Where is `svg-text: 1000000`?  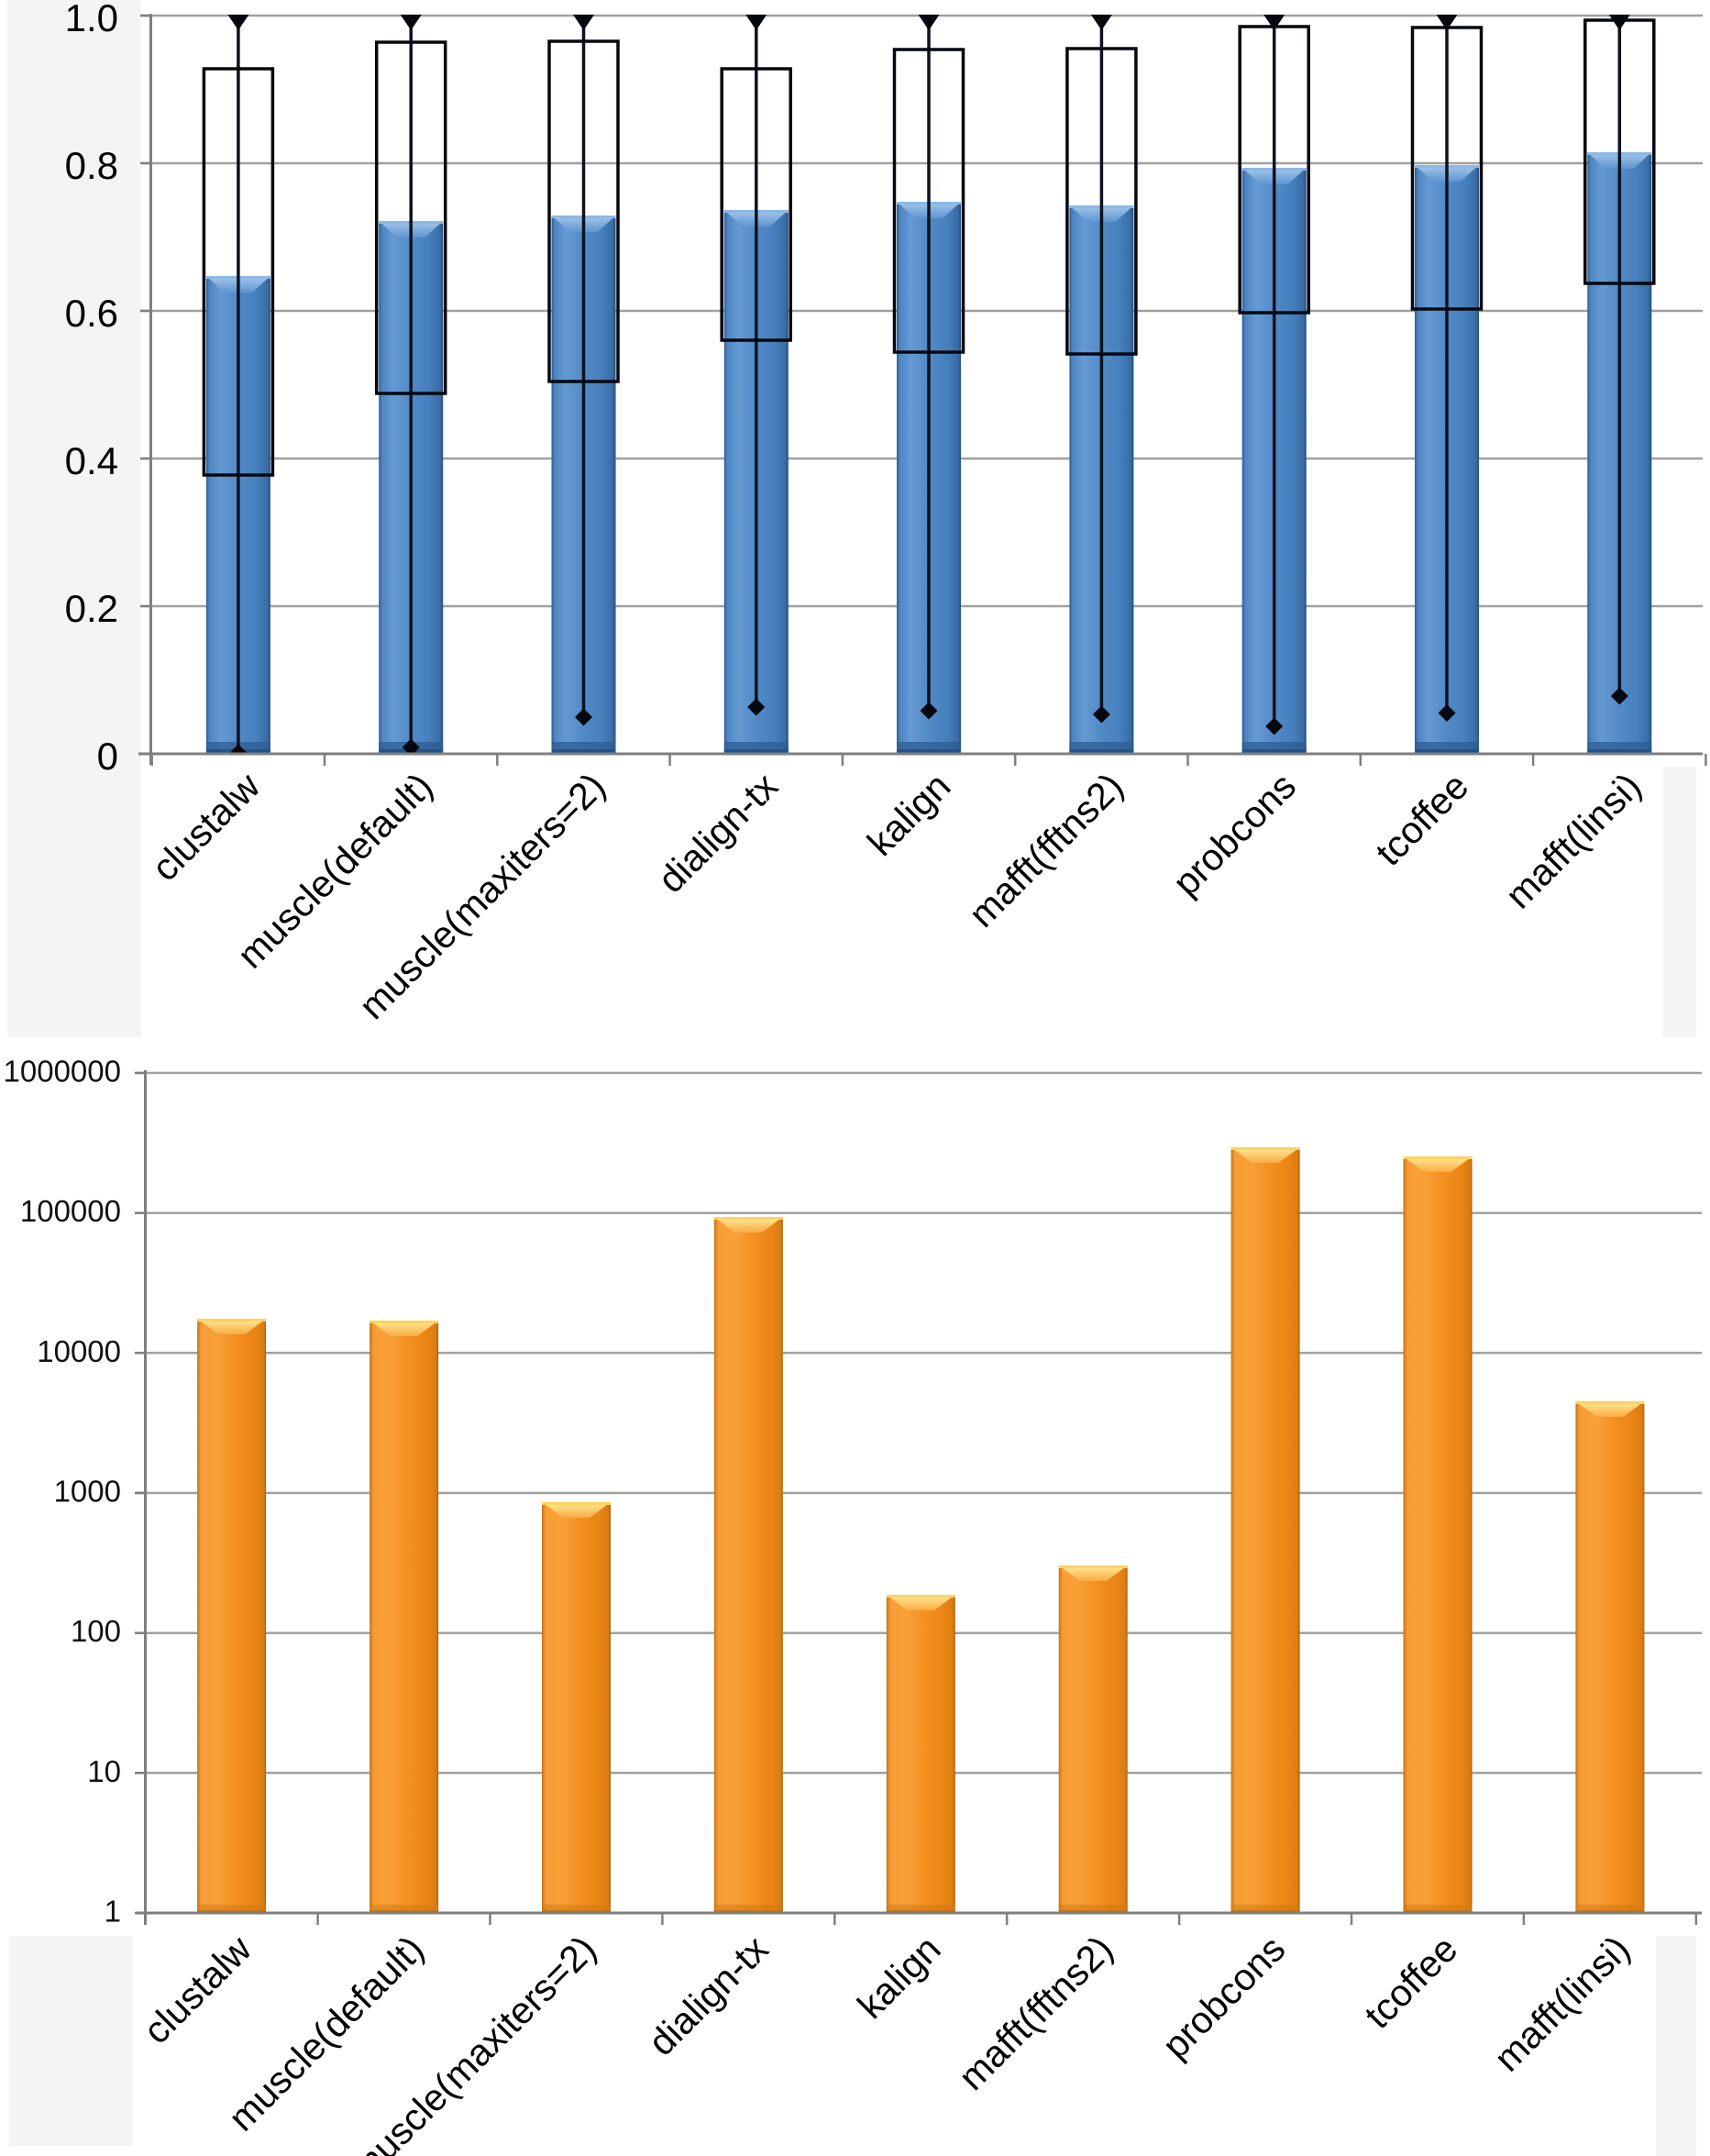
svg-text: 1000000 is located at coordinates (62, 1072).